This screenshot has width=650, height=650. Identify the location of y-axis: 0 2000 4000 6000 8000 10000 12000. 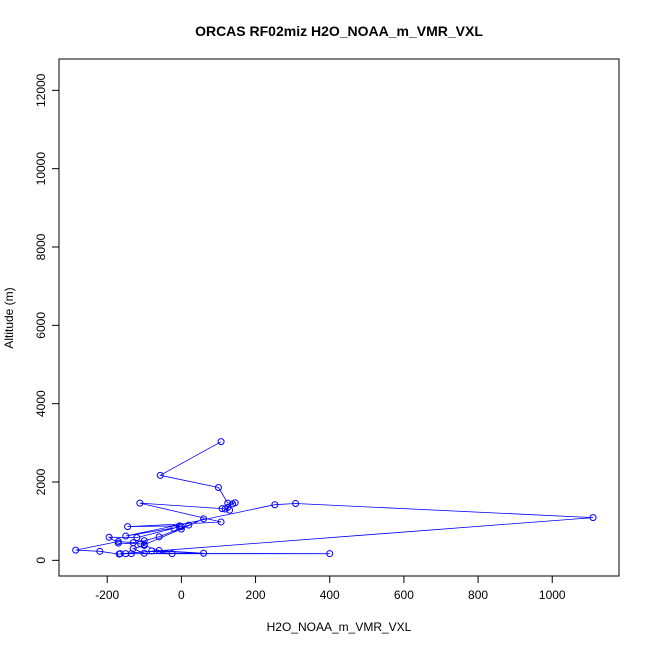
(47, 318).